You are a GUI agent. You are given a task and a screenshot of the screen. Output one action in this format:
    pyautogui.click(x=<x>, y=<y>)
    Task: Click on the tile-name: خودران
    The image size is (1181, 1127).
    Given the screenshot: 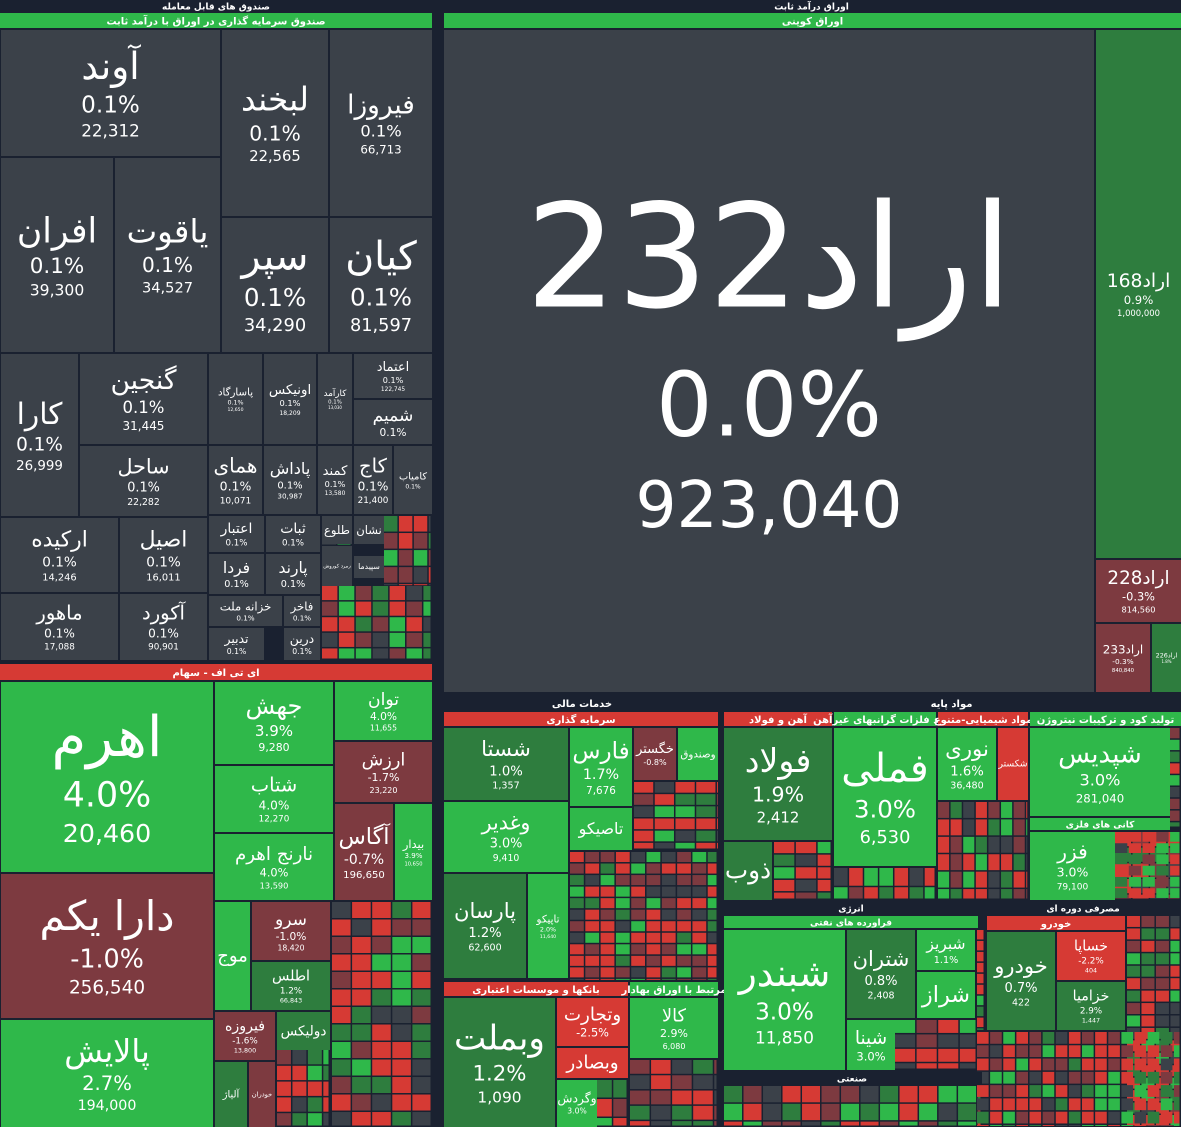 What is the action you would take?
    pyautogui.click(x=262, y=1095)
    